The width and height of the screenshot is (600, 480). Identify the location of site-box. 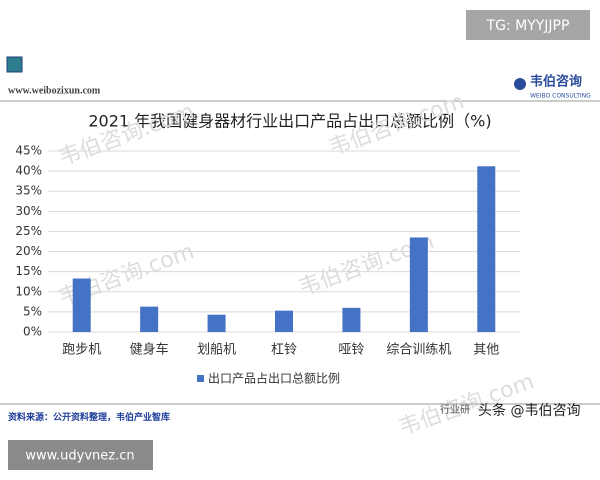
(80, 455).